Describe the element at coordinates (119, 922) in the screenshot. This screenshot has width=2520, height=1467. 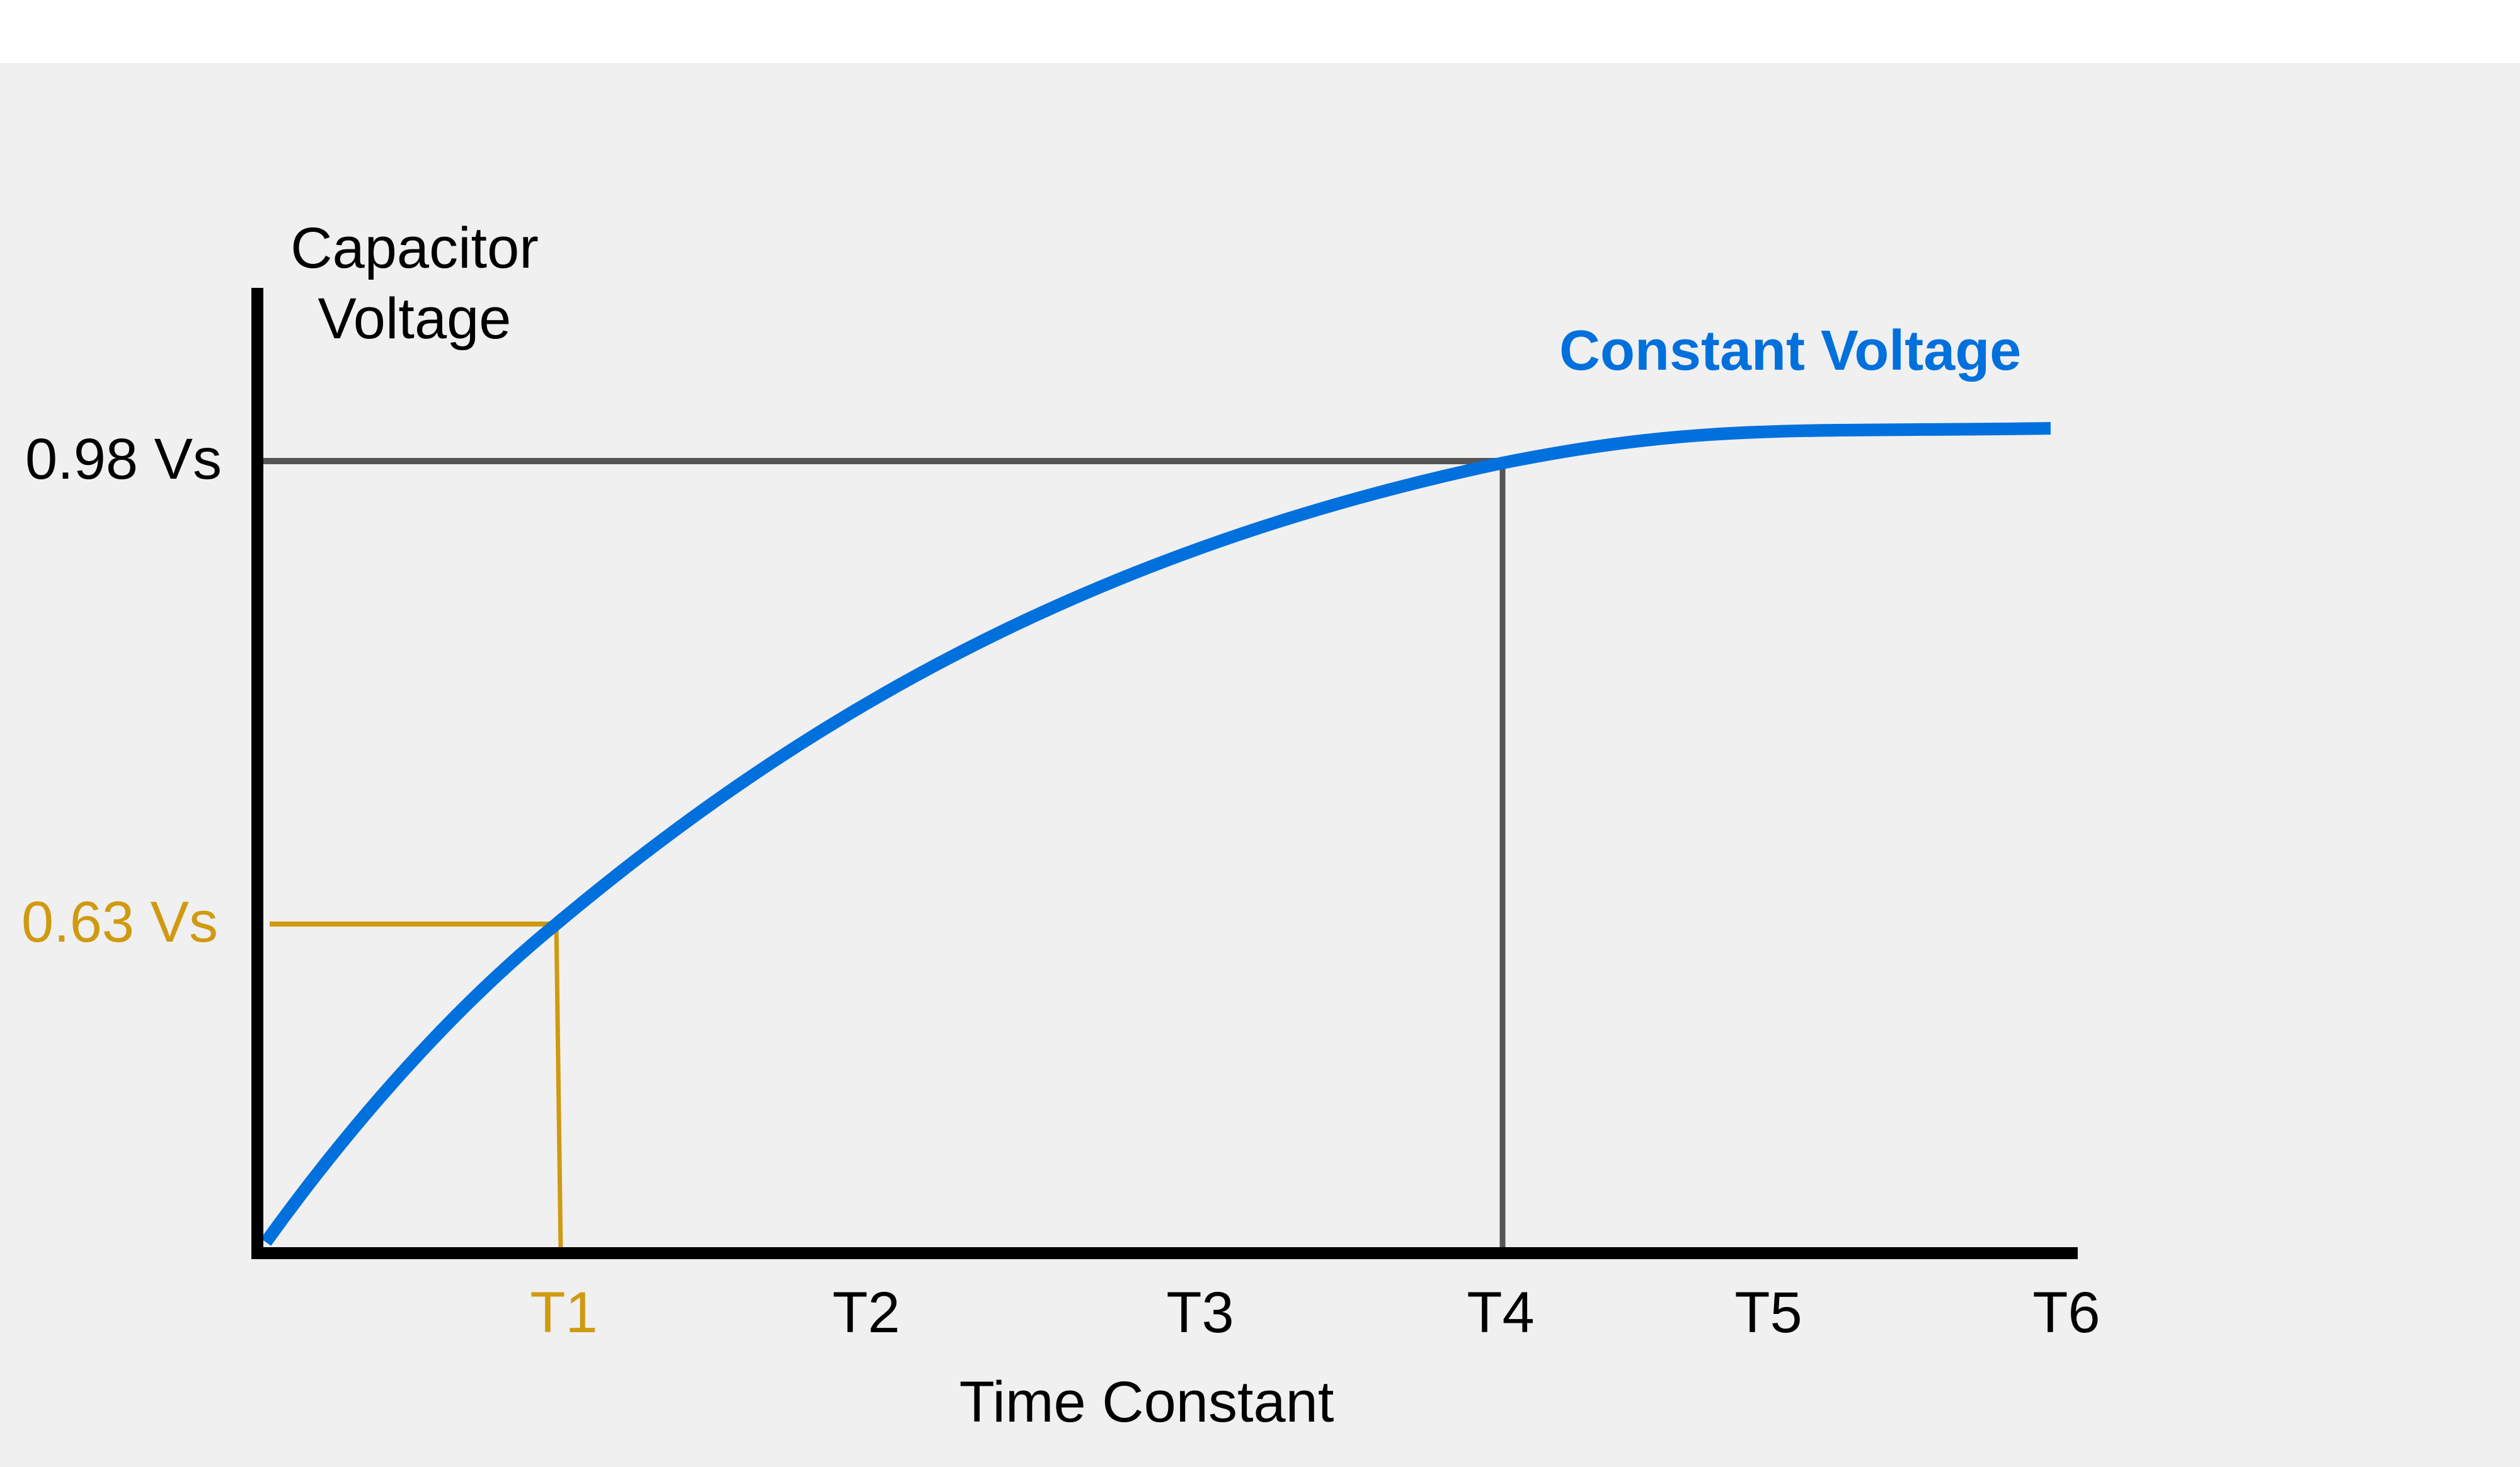
I see `ytick-label-063: 0.63 Vs` at that location.